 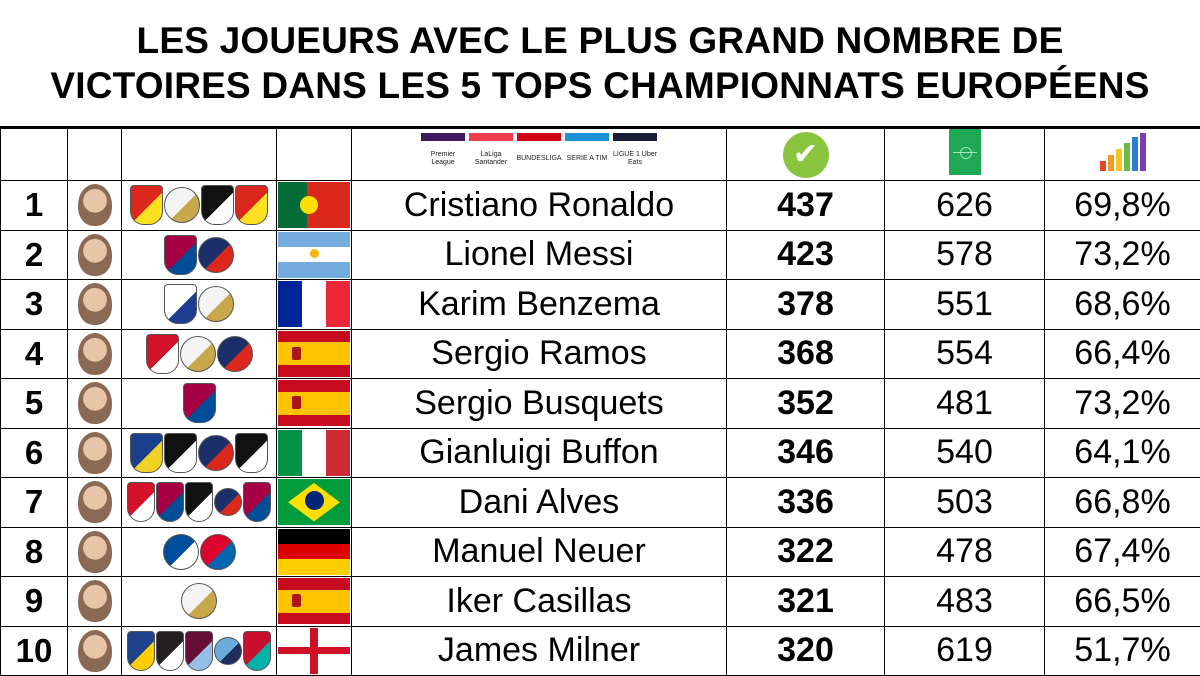 I want to click on player-name: Lionel Messi, so click(x=539, y=255).